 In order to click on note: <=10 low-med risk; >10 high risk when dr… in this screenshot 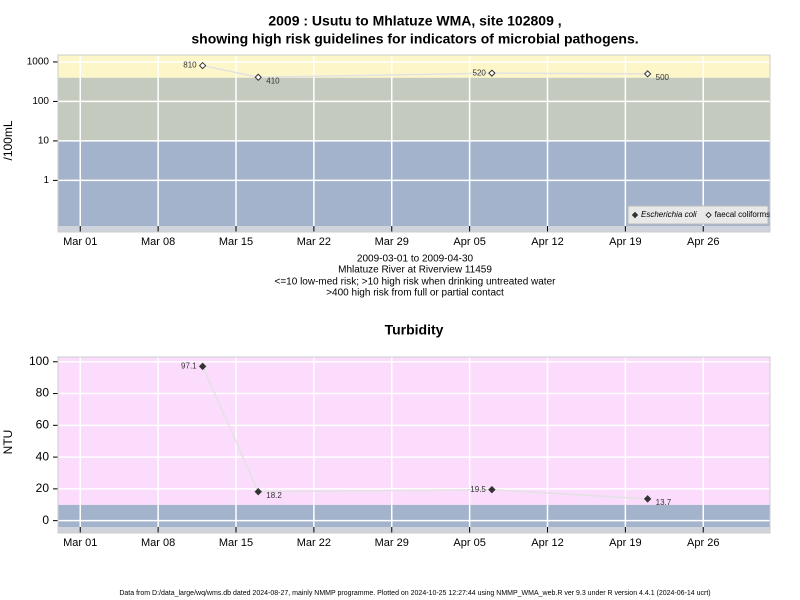, I will do `click(416, 282)`.